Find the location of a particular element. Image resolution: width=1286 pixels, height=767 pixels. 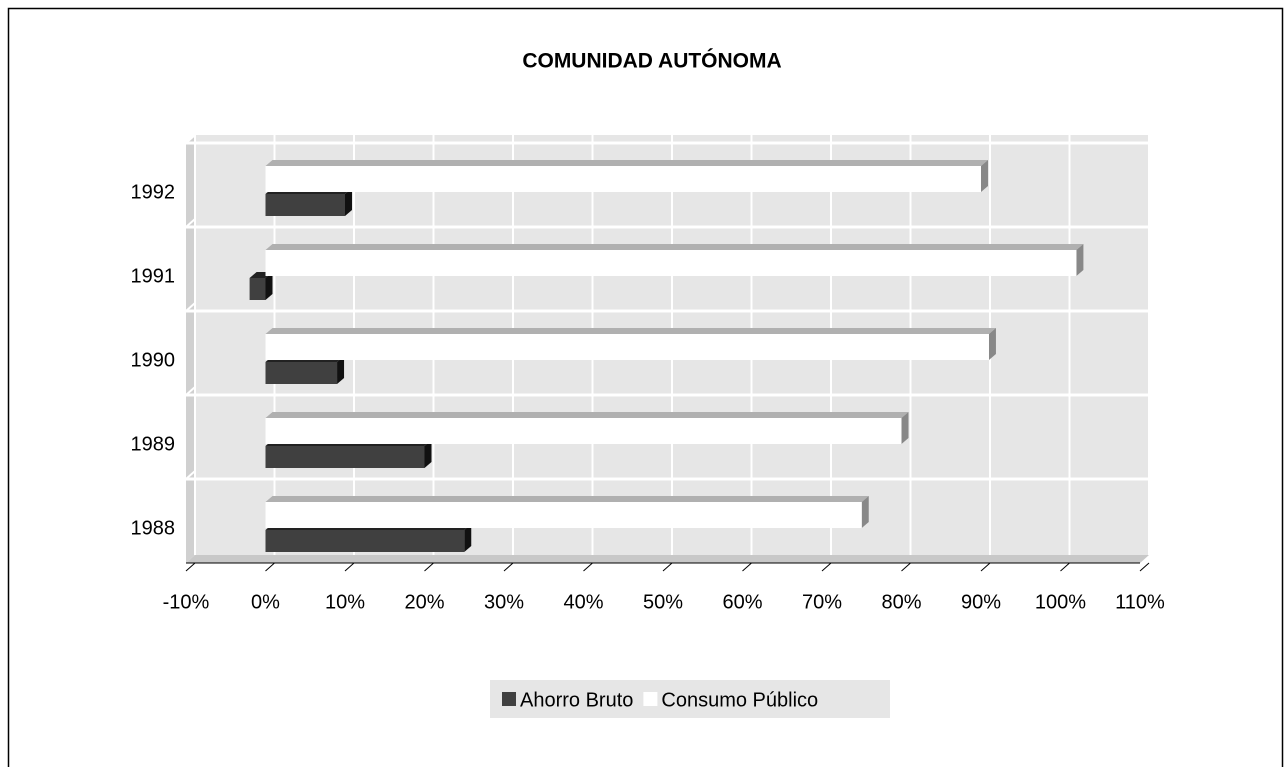

x-tick-label: 10% is located at coordinates (345, 602).